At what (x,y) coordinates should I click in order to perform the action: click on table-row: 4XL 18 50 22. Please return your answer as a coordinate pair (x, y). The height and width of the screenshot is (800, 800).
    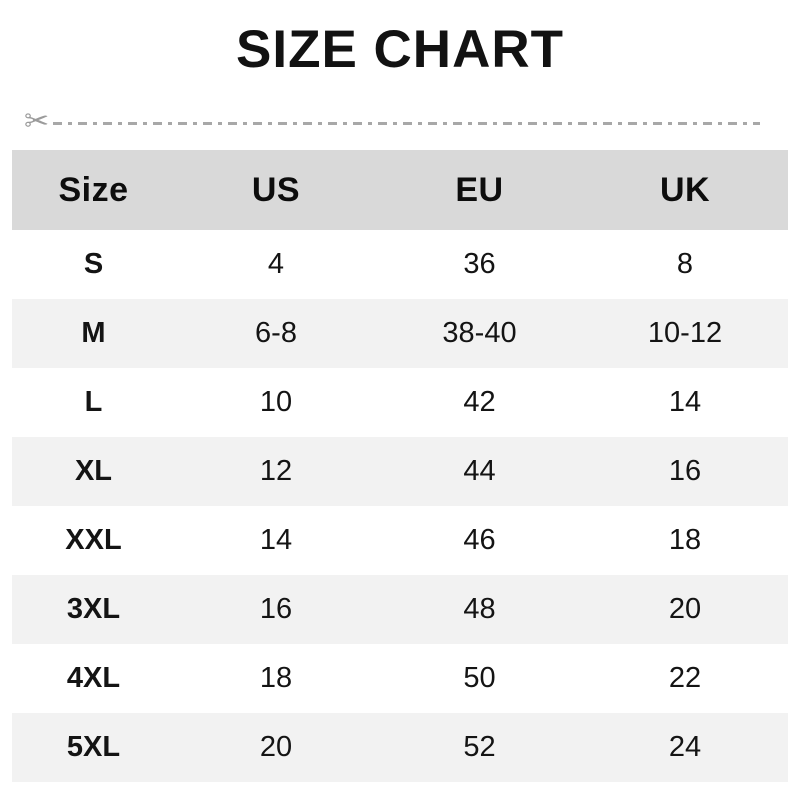
    Looking at the image, I should click on (400, 678).